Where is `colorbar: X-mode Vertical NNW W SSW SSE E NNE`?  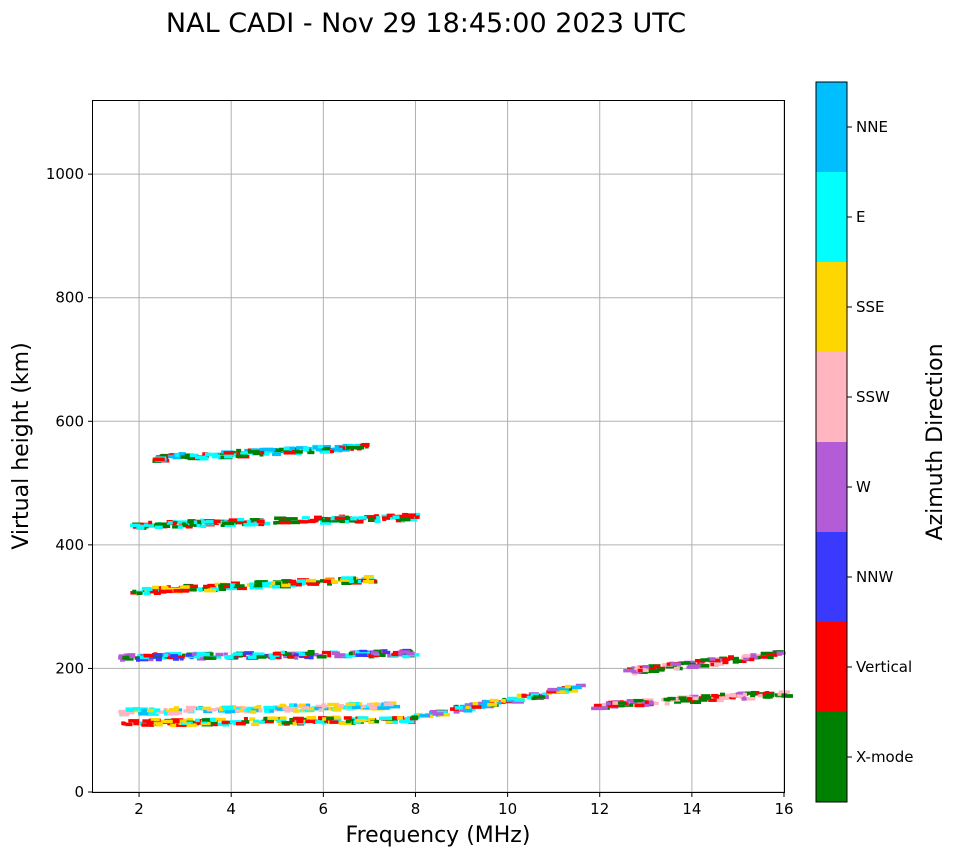 colorbar: X-mode Vertical NNW W SSW SSE E NNE is located at coordinates (864, 442).